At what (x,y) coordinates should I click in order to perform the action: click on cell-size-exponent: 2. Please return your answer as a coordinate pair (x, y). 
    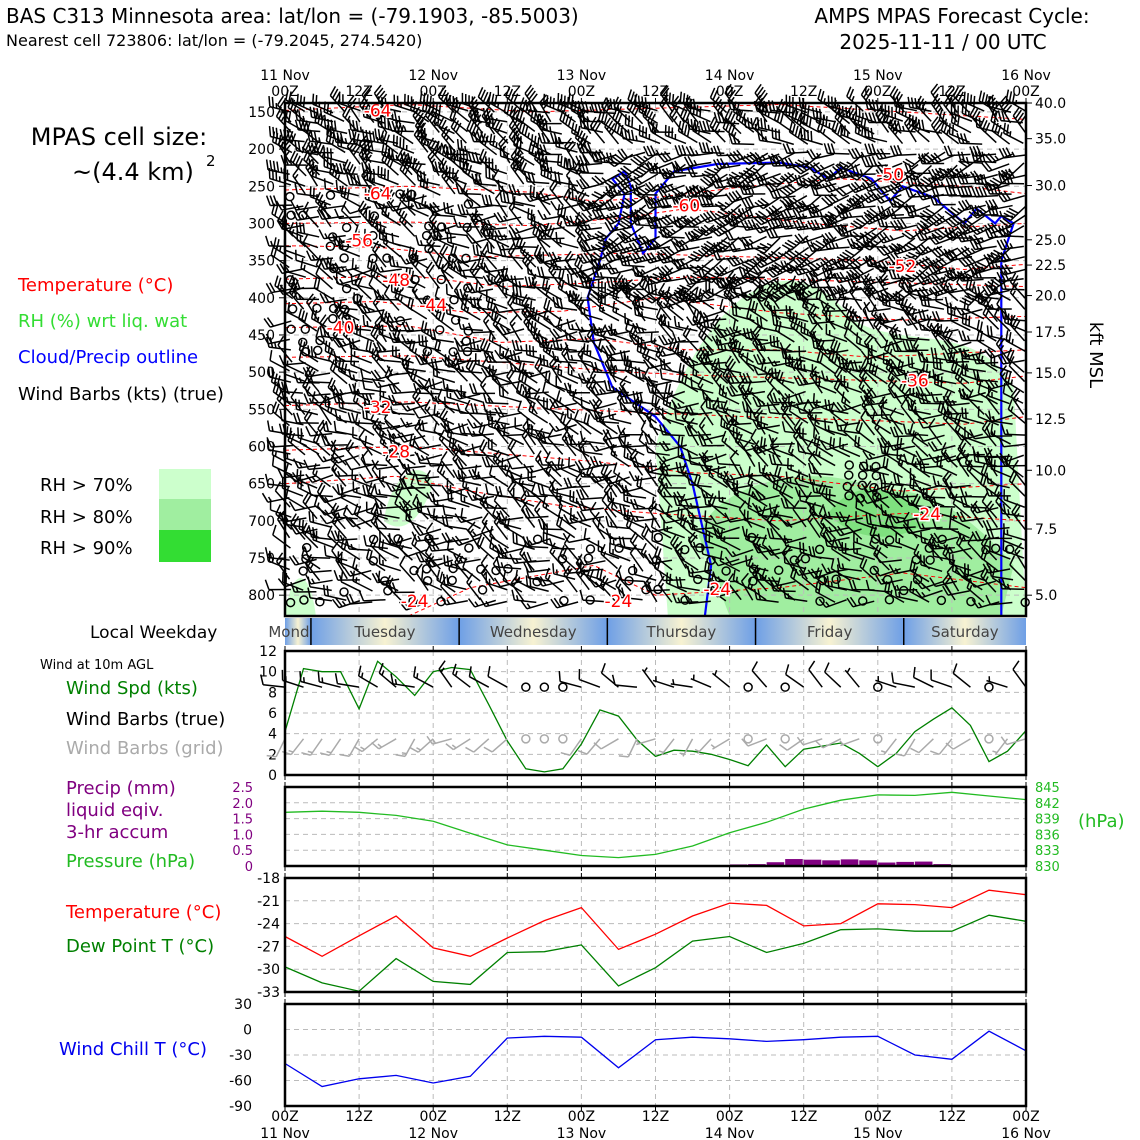
    Looking at the image, I should click on (211, 161).